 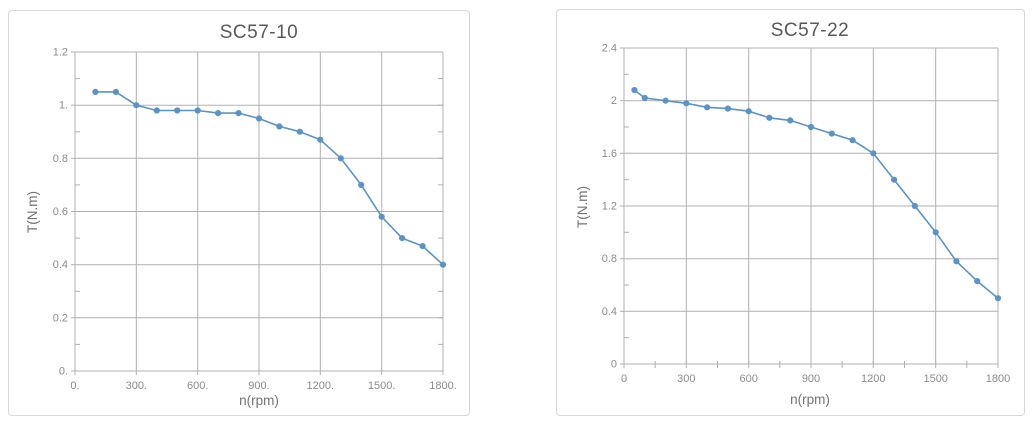 What do you see at coordinates (259, 32) in the screenshot?
I see `chart-title: SC57-10` at bounding box center [259, 32].